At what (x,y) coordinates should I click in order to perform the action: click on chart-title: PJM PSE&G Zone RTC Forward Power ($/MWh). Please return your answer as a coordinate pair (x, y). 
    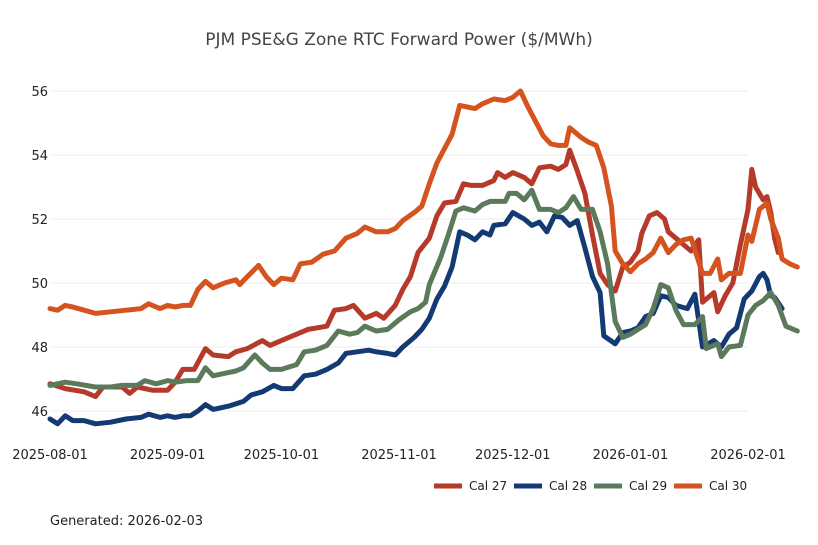
    Looking at the image, I should click on (399, 40).